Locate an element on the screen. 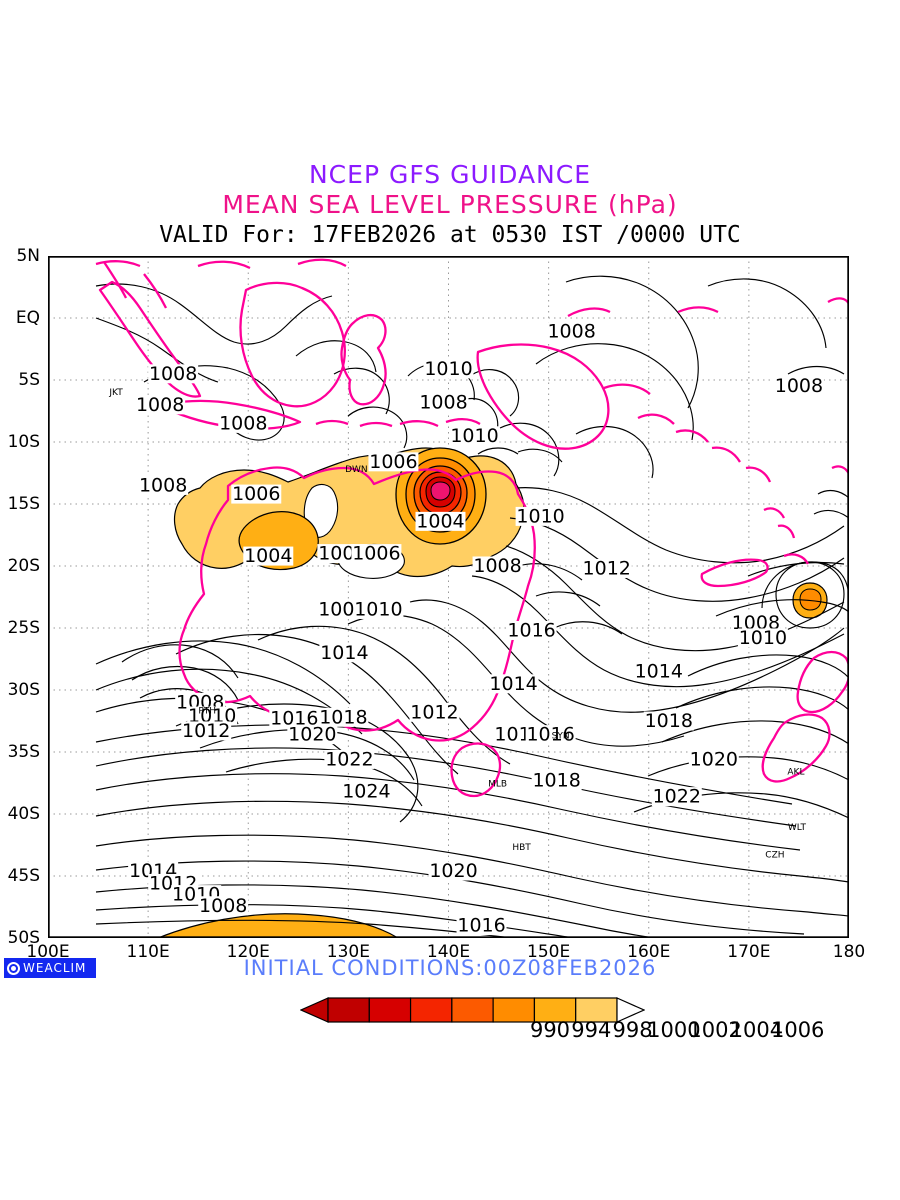 The image size is (900, 1200). y-axis-tick-15s: 15S is located at coordinates (23, 504).